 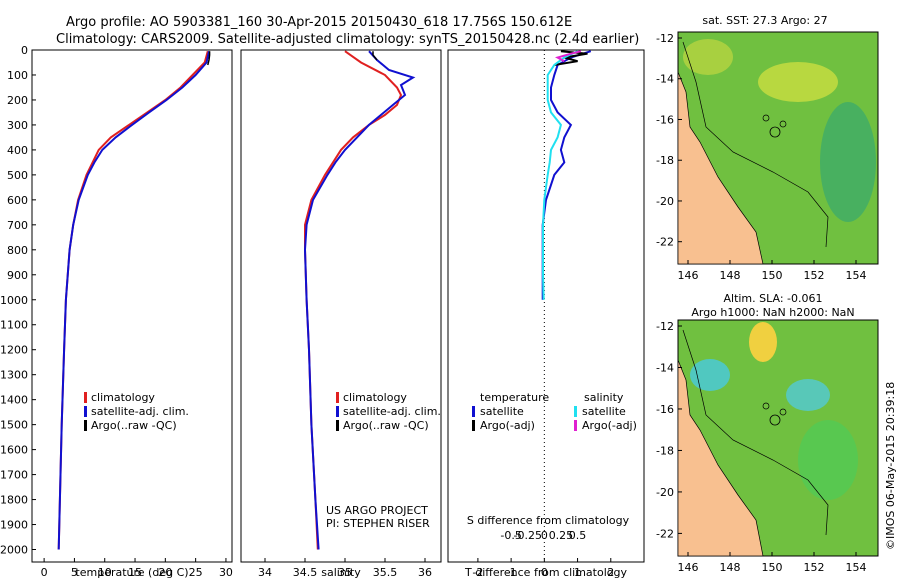 What do you see at coordinates (578, 535) in the screenshot?
I see `s-tick-label: 0.5` at bounding box center [578, 535].